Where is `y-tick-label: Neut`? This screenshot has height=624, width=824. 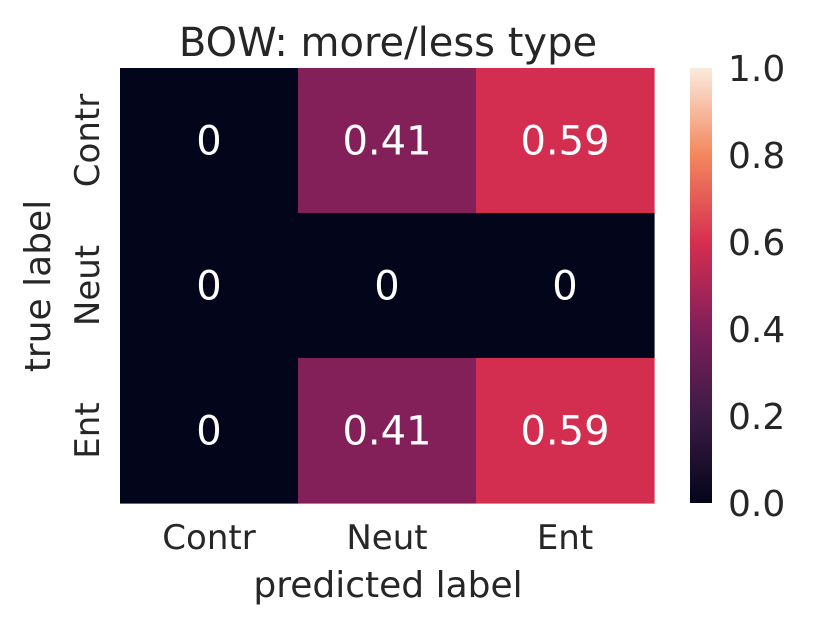 y-tick-label: Neut is located at coordinates (88, 285).